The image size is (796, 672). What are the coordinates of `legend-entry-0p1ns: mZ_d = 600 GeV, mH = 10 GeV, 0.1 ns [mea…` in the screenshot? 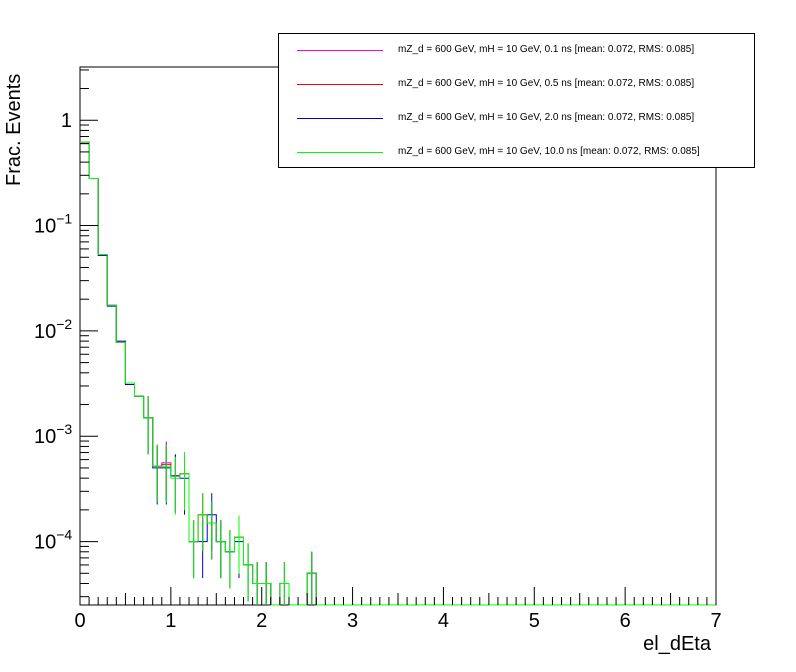 It's located at (516, 51).